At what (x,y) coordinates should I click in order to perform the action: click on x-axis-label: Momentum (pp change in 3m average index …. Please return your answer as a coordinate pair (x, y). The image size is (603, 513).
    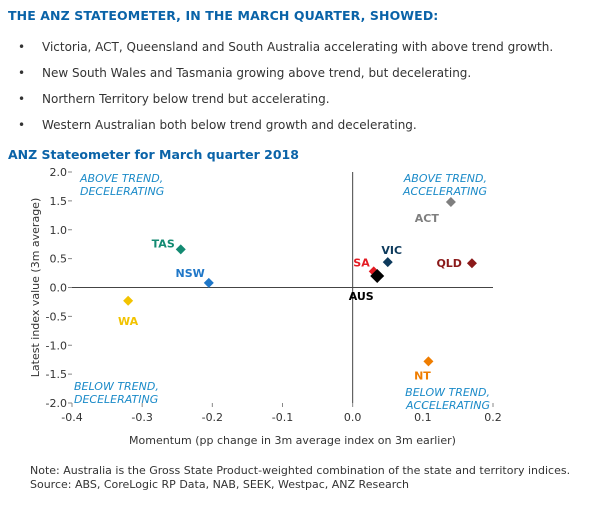
    Looking at the image, I should click on (292, 440).